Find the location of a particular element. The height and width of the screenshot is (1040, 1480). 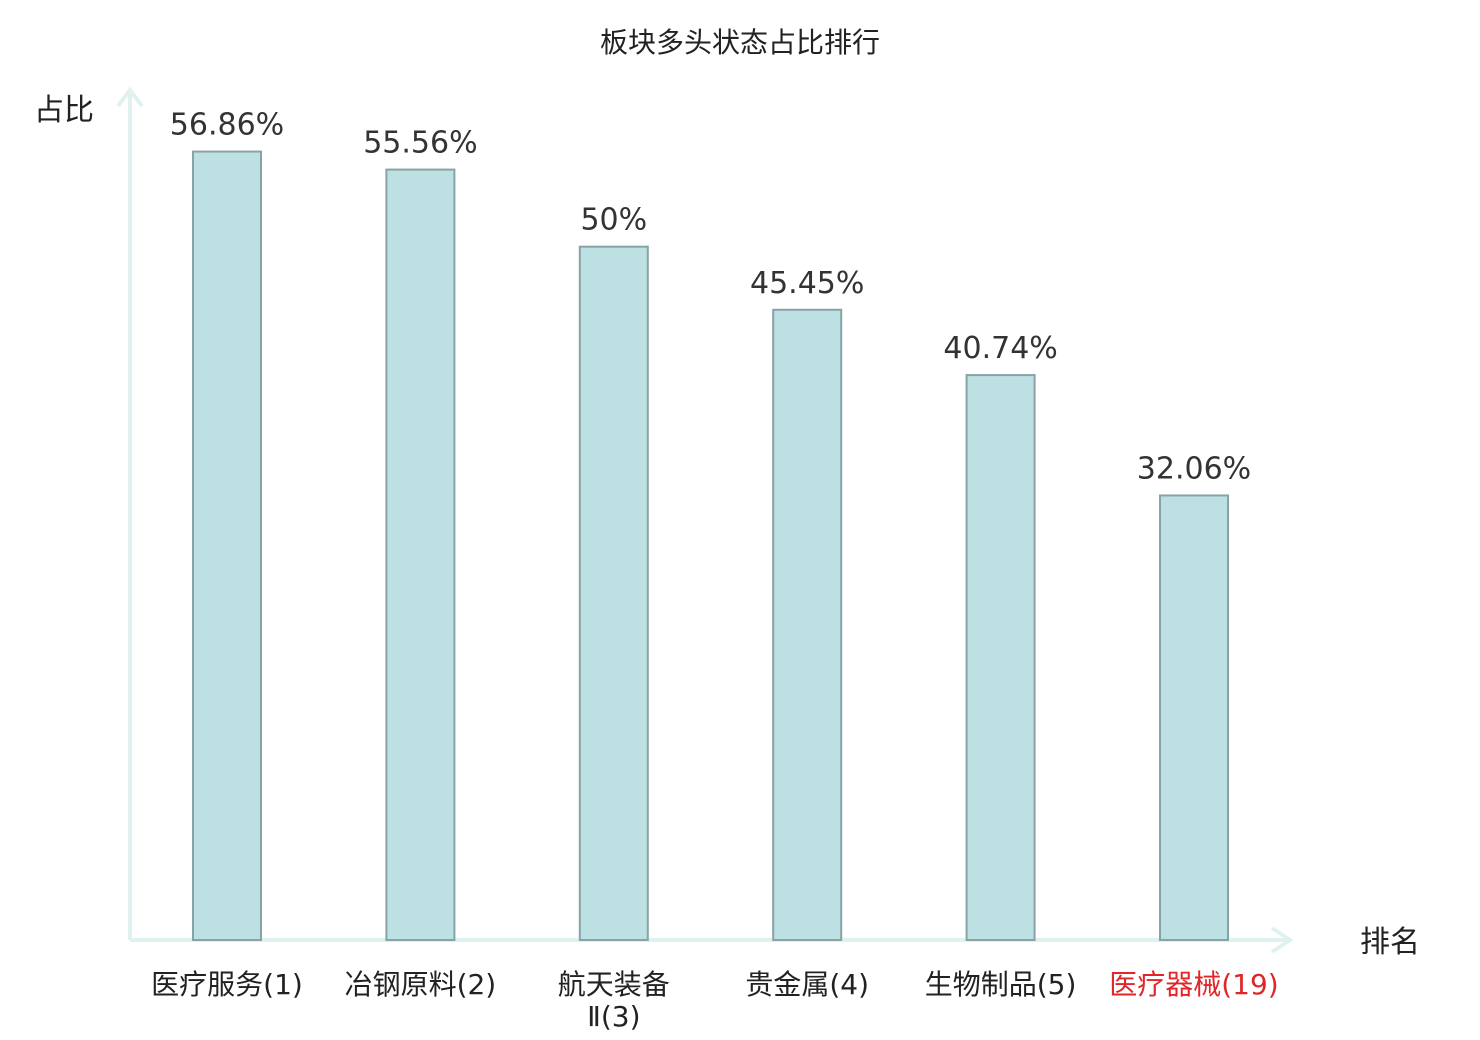

x-axis is located at coordinates (712, 940).